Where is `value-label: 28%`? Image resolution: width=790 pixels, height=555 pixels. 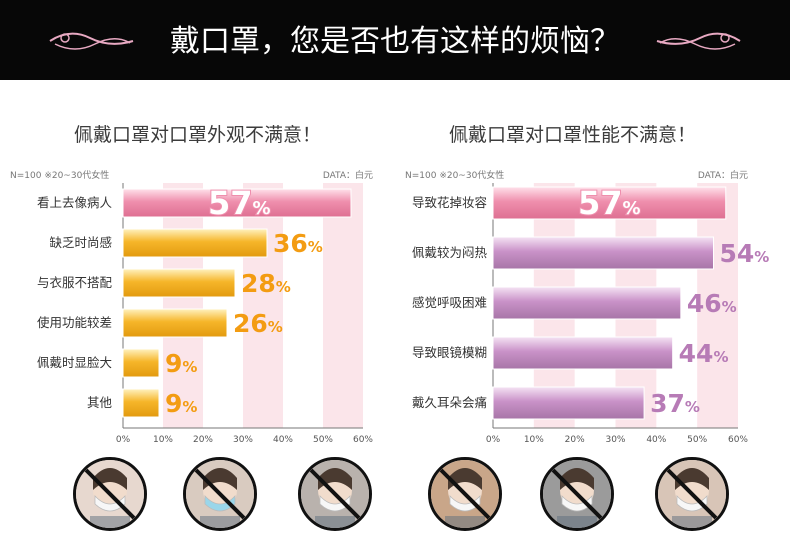 value-label: 28% is located at coordinates (266, 283).